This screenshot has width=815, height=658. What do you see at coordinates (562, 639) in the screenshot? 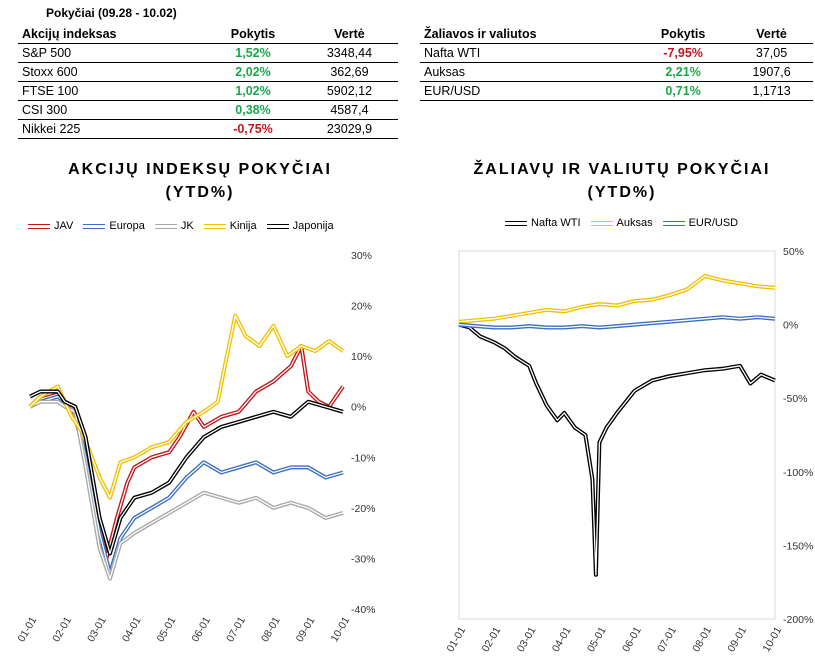
I see `commodities-x-tick-label: 04-01` at bounding box center [562, 639].